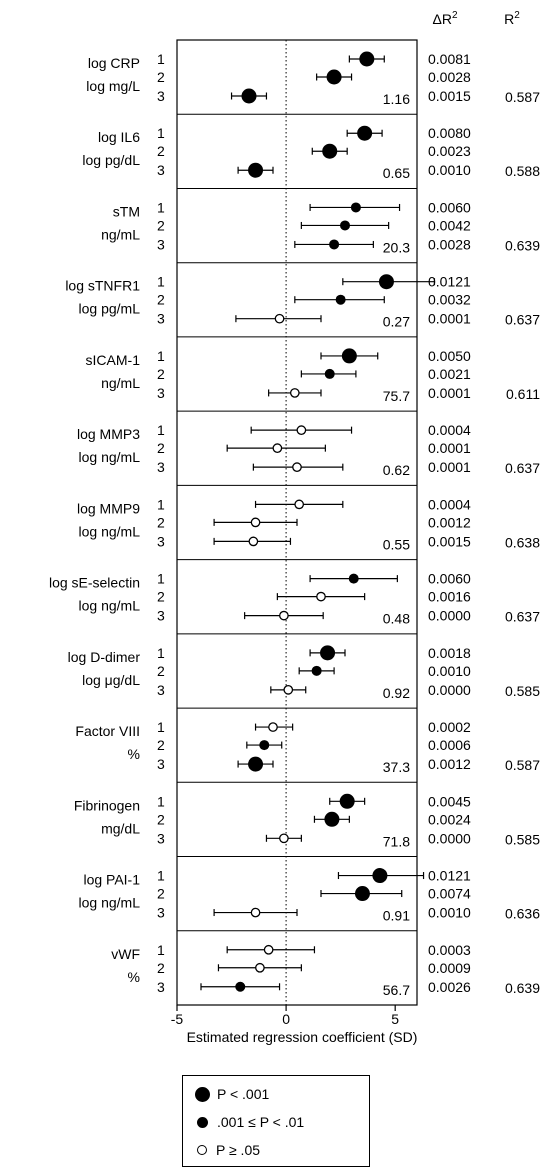  Describe the element at coordinates (113, 86) in the screenshot. I see `marker-unit: log mg/L` at that location.